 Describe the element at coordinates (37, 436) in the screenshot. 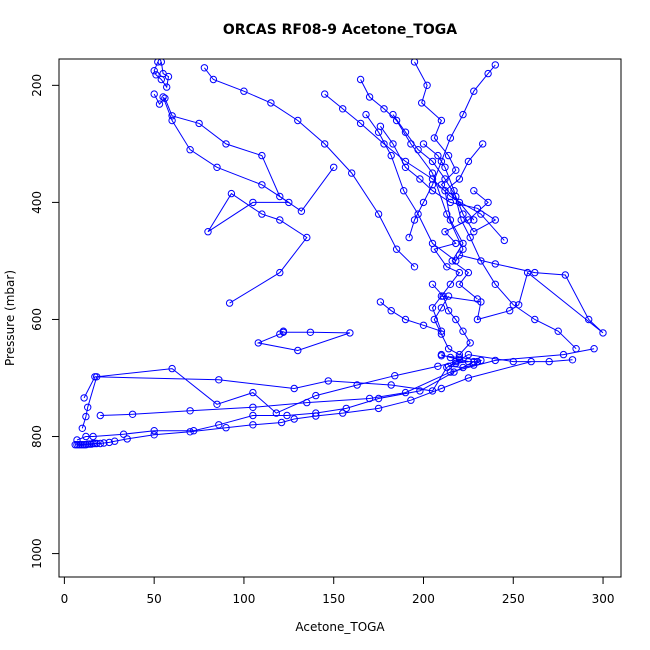

I see `y-tick-label: 800` at that location.